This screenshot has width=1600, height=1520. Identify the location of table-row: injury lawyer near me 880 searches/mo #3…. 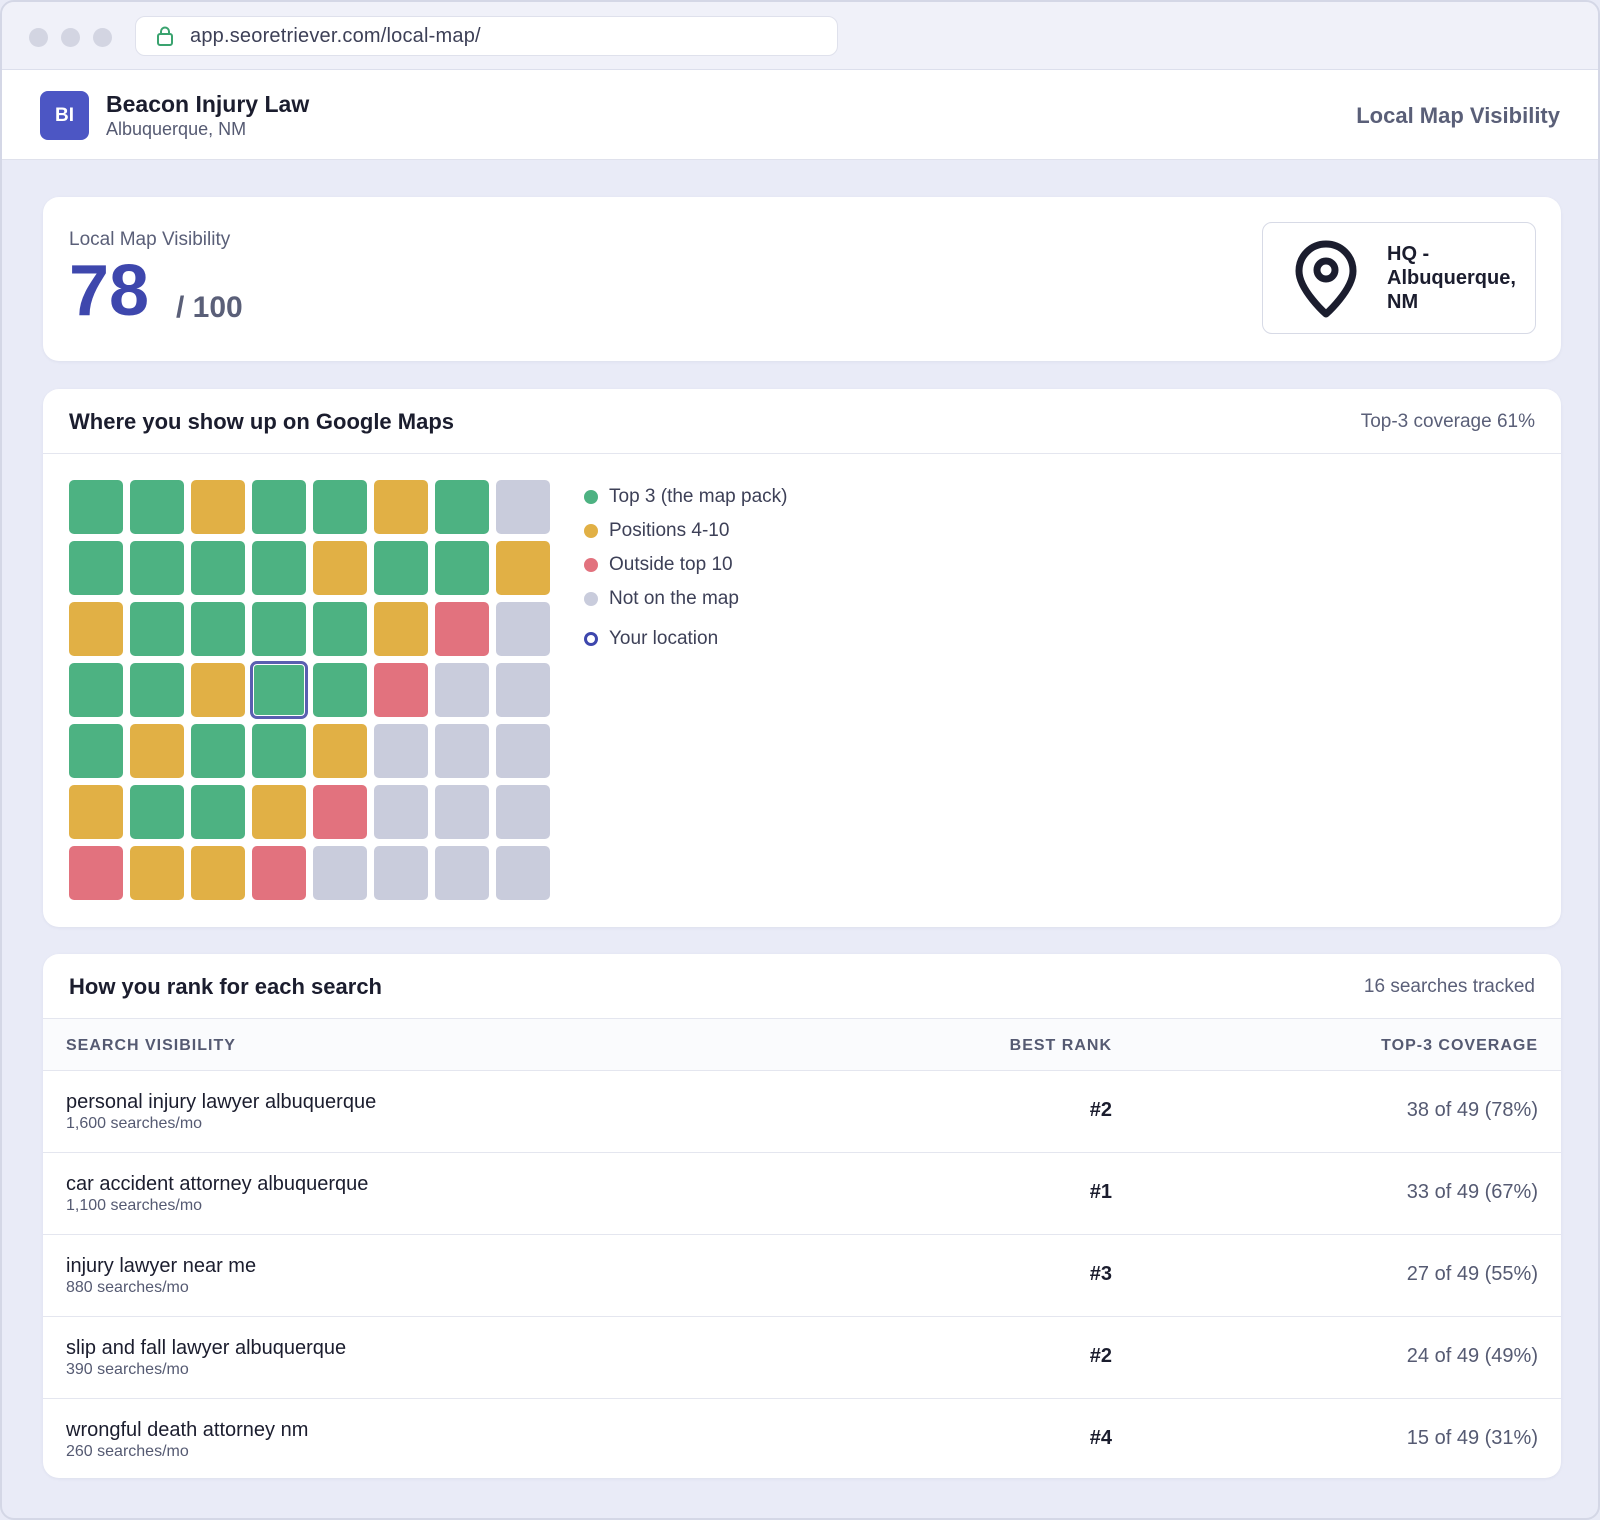
(802, 1276).